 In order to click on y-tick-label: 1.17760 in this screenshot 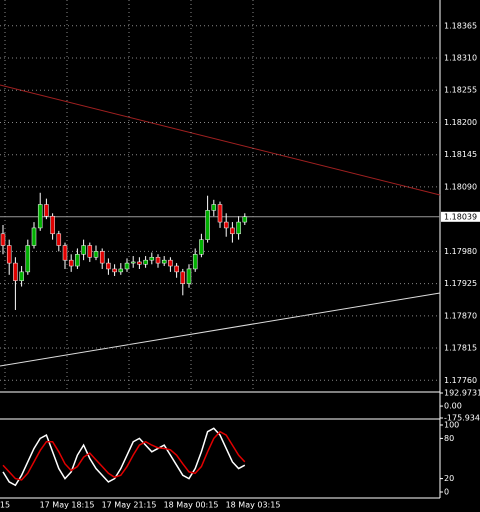, I will do `click(460, 380)`.